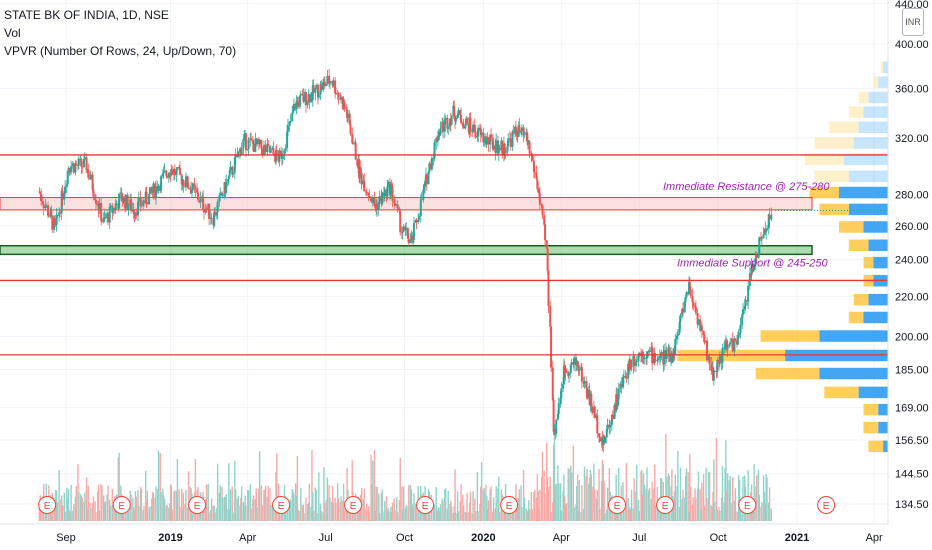 The image size is (932, 550). What do you see at coordinates (86, 15) in the screenshot?
I see `symbol-title: STATE BK OF INDIA, 1D, NSE` at bounding box center [86, 15].